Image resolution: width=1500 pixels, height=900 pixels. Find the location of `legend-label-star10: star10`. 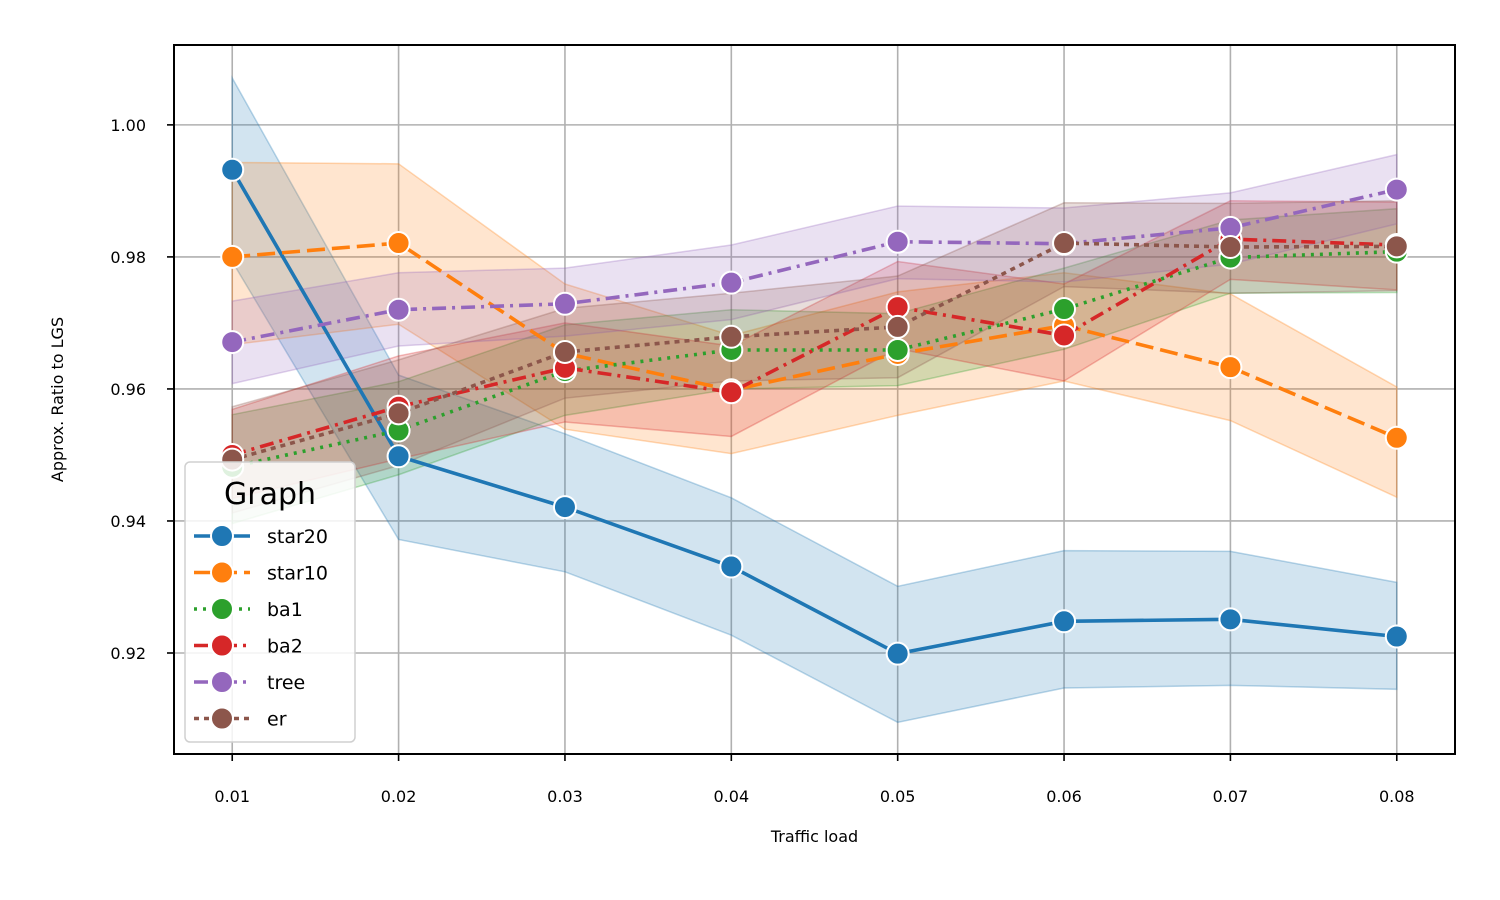

legend-label-star10: star10 is located at coordinates (297, 574).